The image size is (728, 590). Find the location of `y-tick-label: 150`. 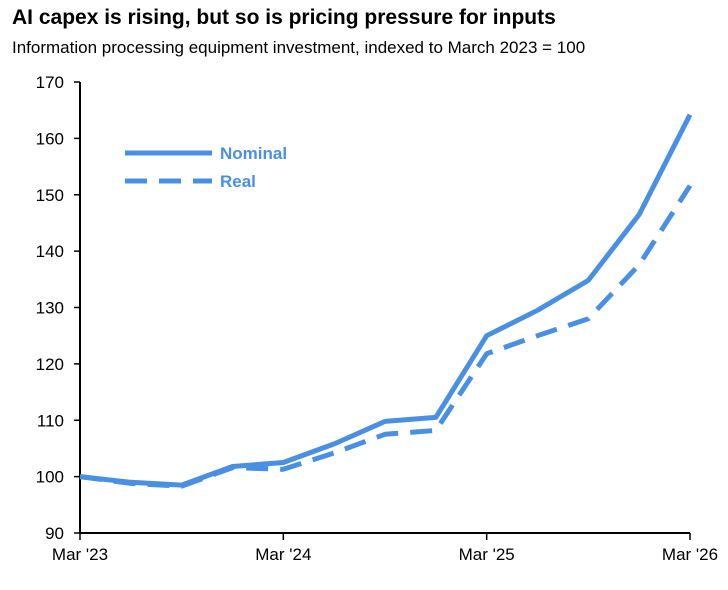

y-tick-label: 150 is located at coordinates (50, 195).